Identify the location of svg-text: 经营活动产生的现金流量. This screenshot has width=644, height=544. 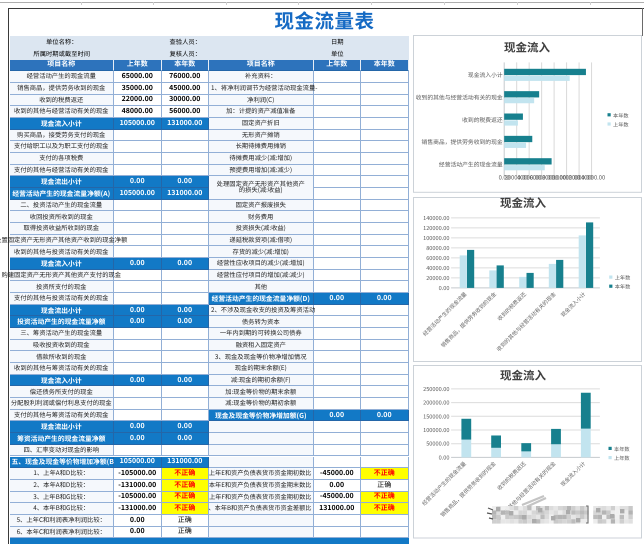
(470, 164).